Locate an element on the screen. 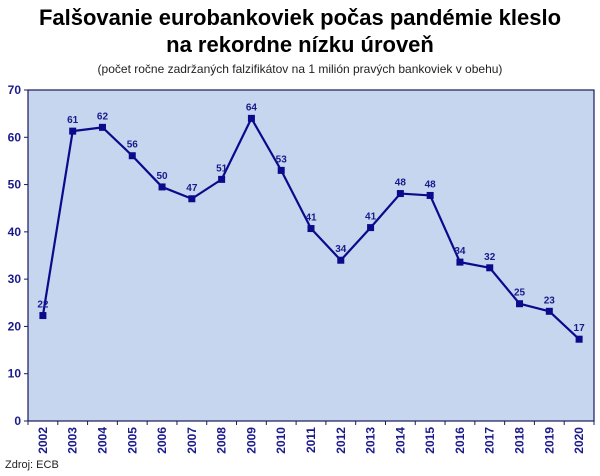 The height and width of the screenshot is (476, 600). x-tick-label: 2008 is located at coordinates (222, 440).